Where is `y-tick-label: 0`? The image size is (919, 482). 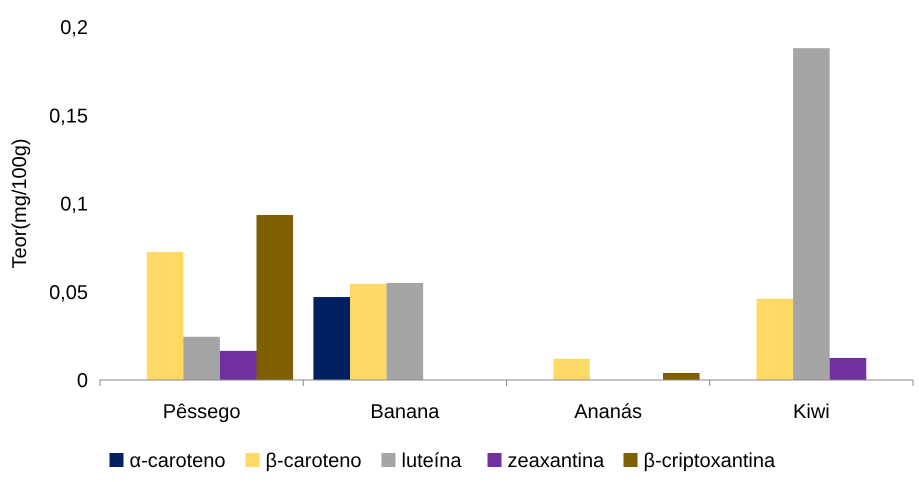 y-tick-label: 0 is located at coordinates (82, 381).